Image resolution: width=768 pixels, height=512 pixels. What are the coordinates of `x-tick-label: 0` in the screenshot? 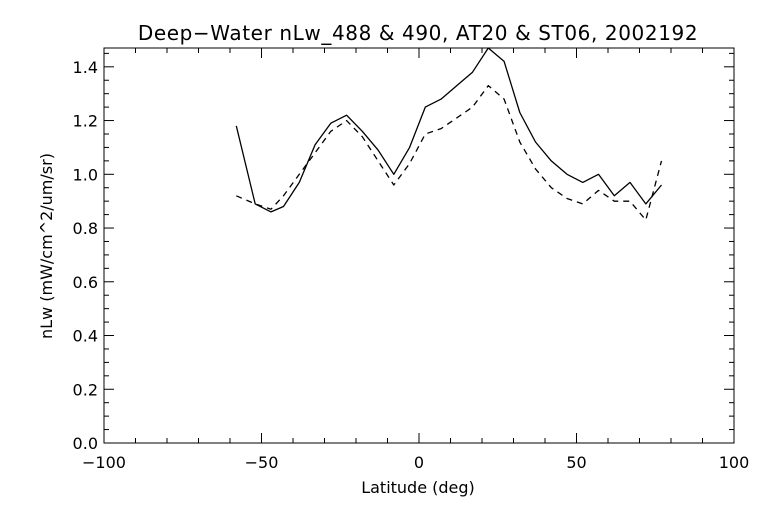 It's located at (419, 462).